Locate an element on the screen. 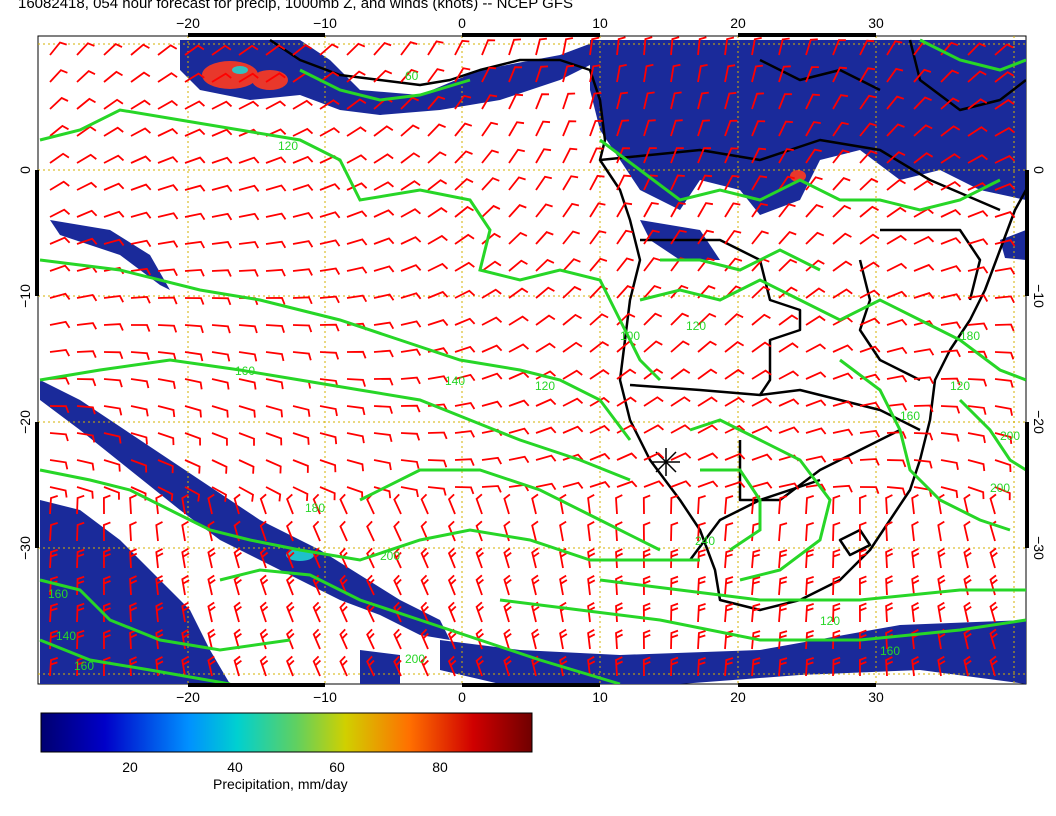  contour-label: 160 is located at coordinates (84, 666).